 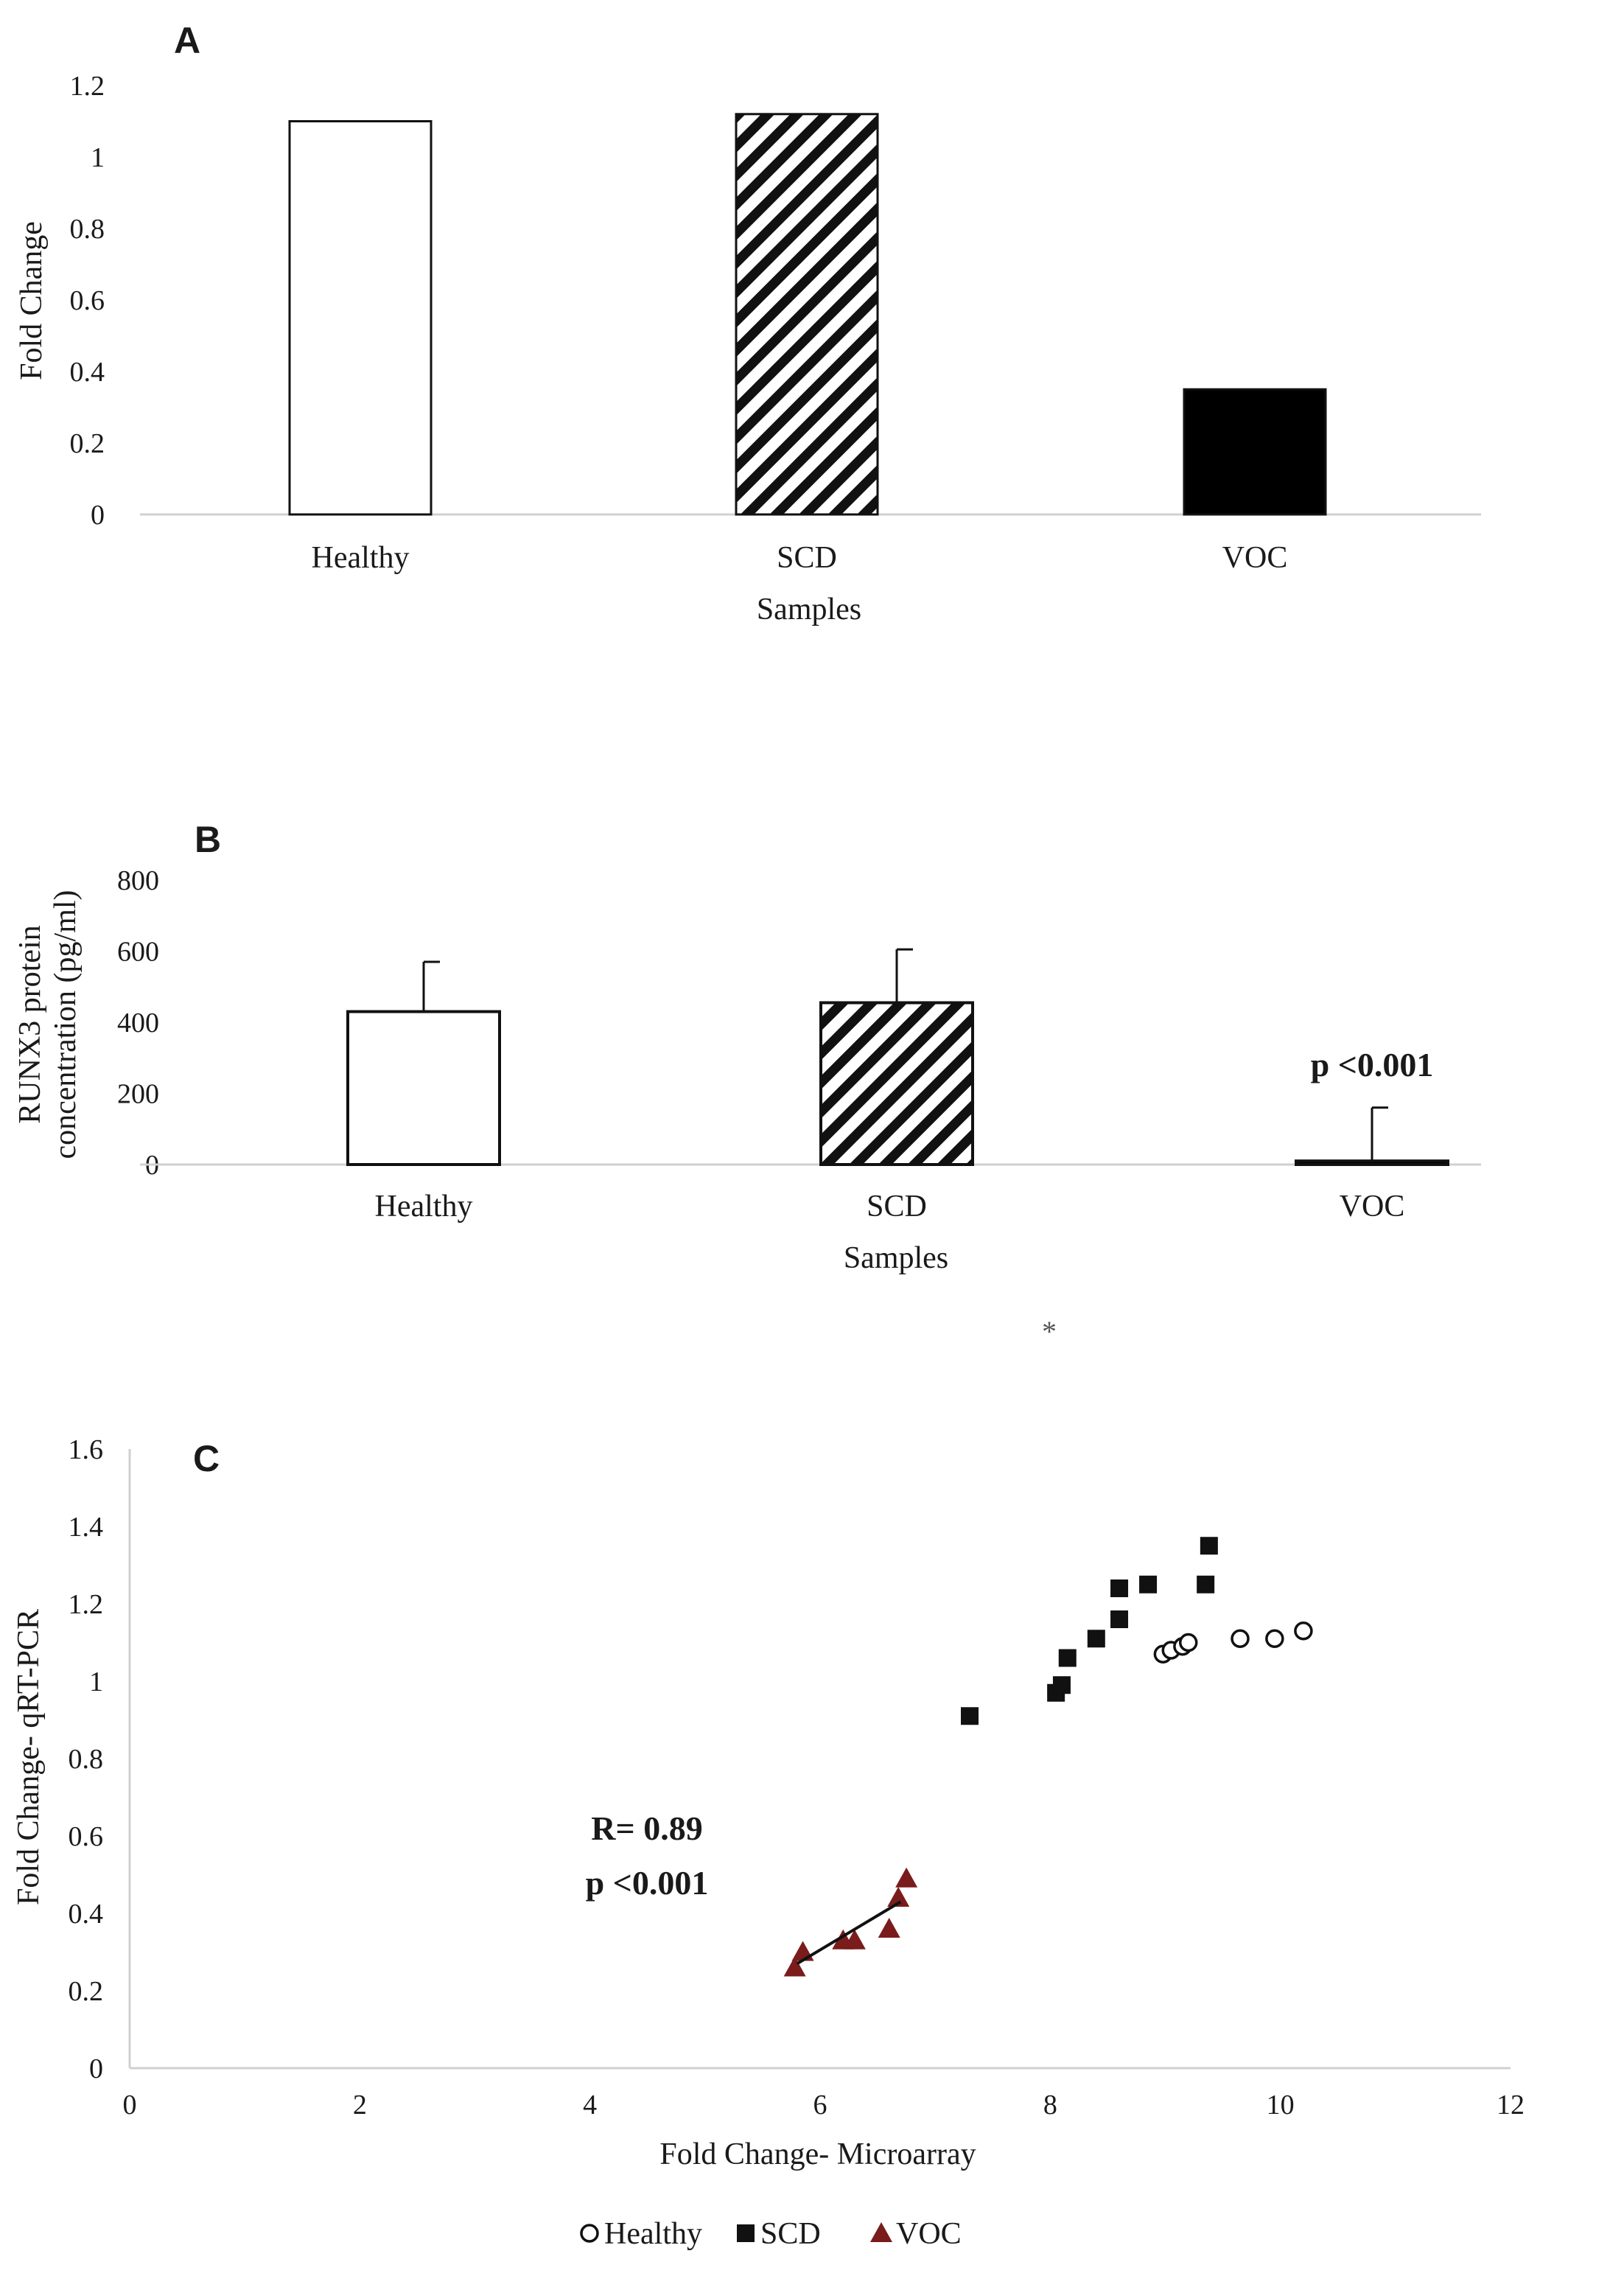 I want to click on panel-c-y-tick-label: 1.4, so click(x=86, y=1527).